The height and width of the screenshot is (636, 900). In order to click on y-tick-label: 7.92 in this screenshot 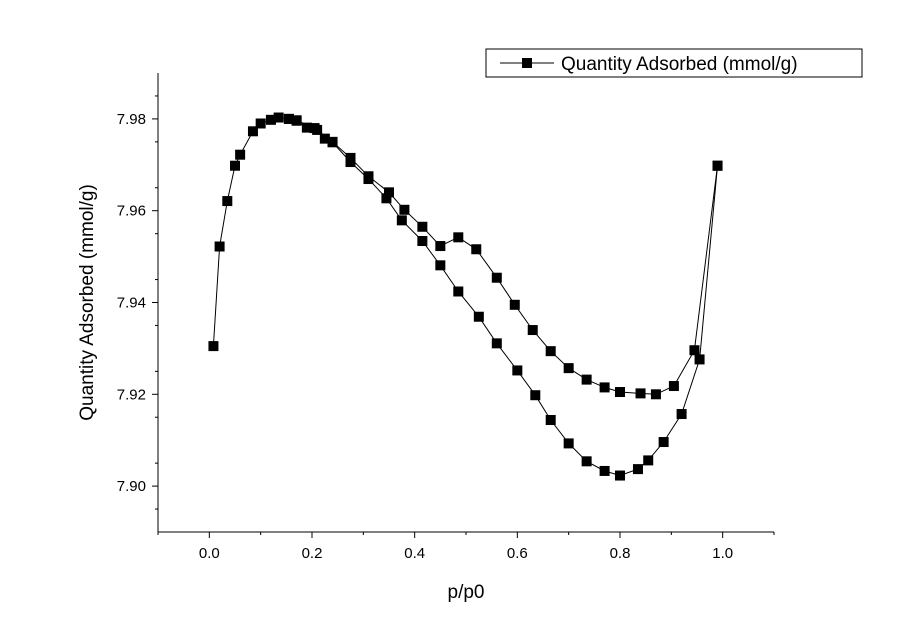, I will do `click(131, 394)`.